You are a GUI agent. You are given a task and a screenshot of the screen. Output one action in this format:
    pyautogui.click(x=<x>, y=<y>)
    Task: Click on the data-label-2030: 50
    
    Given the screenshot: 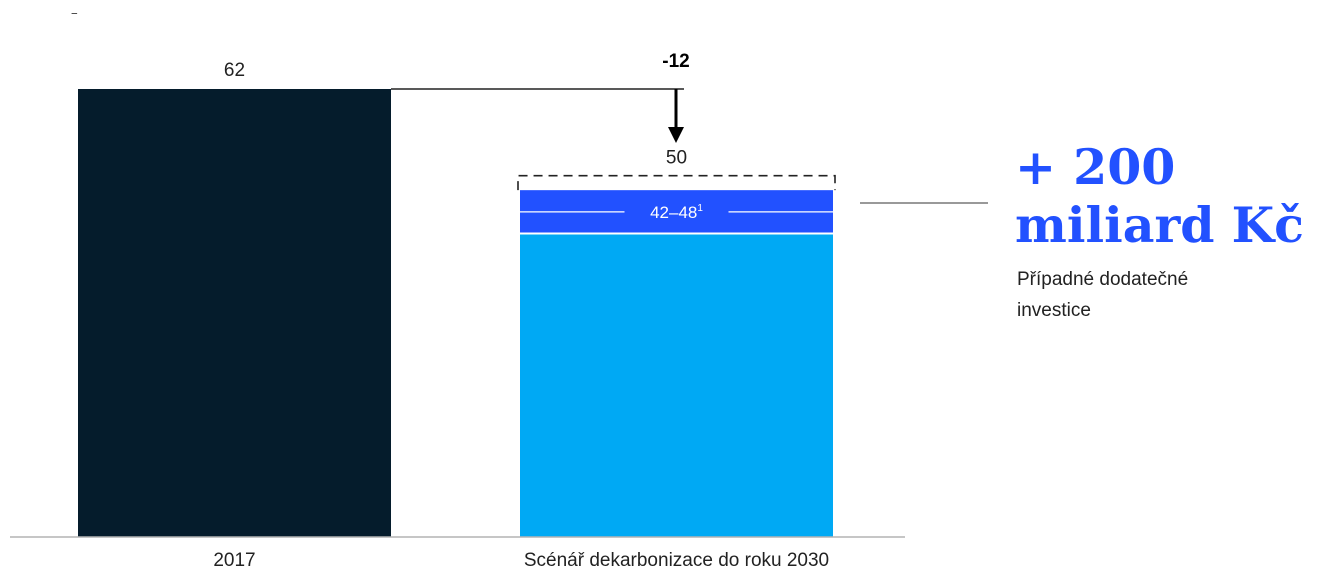 What is the action you would take?
    pyautogui.click(x=676, y=158)
    